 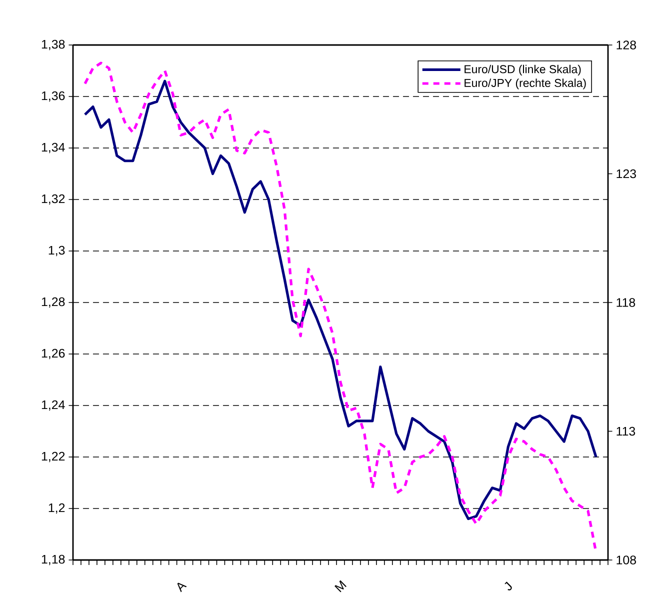 What do you see at coordinates (340, 586) in the screenshot?
I see `x-tick-label: M` at bounding box center [340, 586].